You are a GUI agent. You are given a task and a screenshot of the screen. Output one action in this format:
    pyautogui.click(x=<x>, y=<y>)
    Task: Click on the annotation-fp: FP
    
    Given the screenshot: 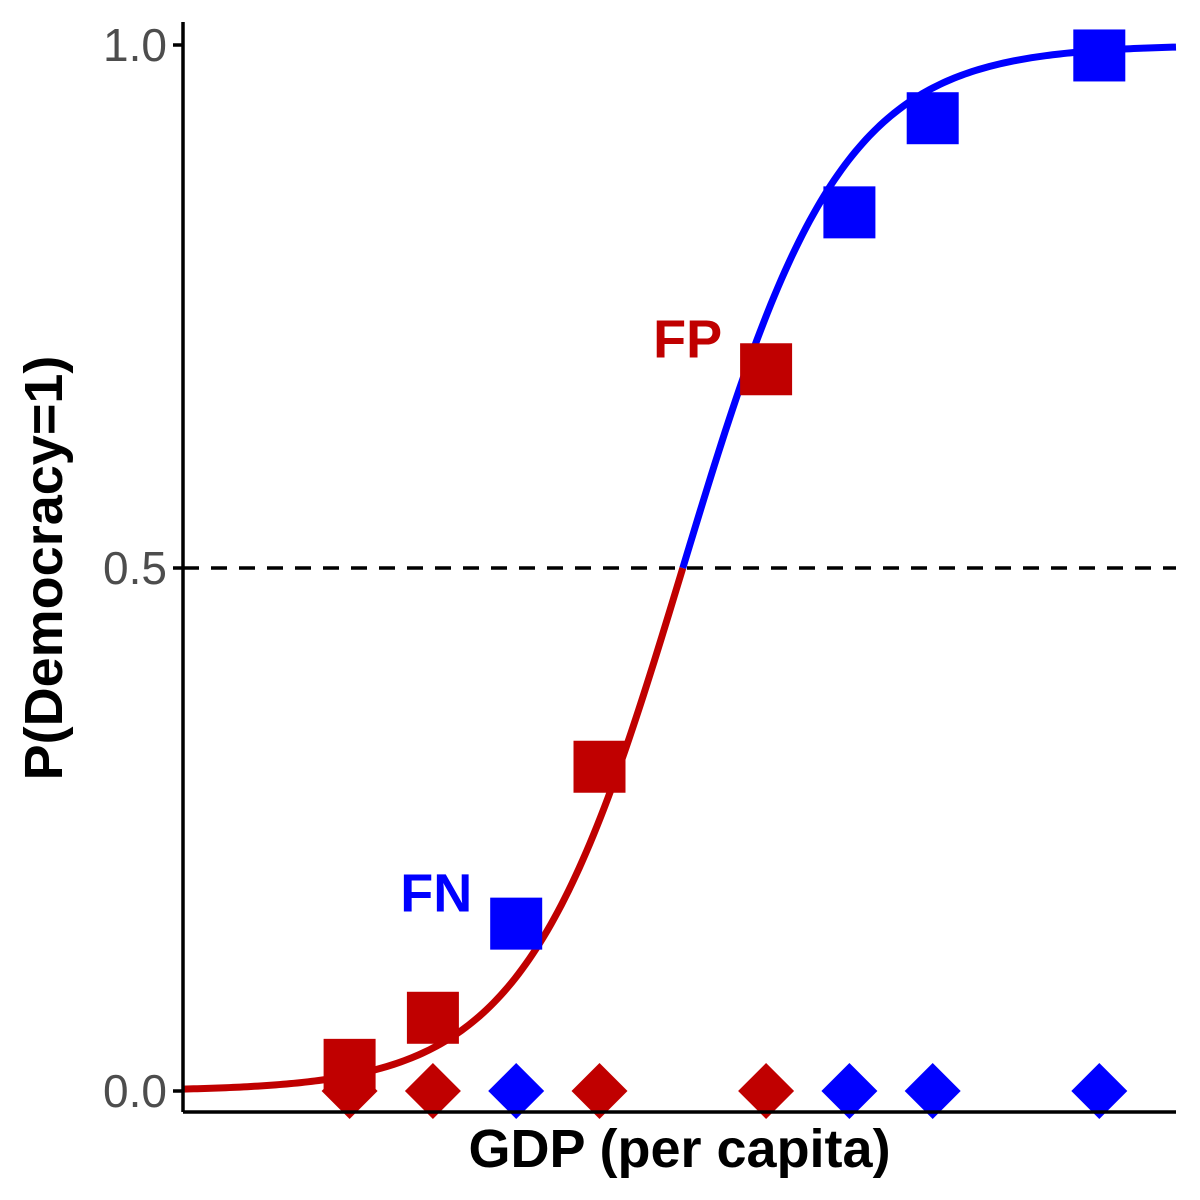 What is the action you would take?
    pyautogui.click(x=687, y=339)
    